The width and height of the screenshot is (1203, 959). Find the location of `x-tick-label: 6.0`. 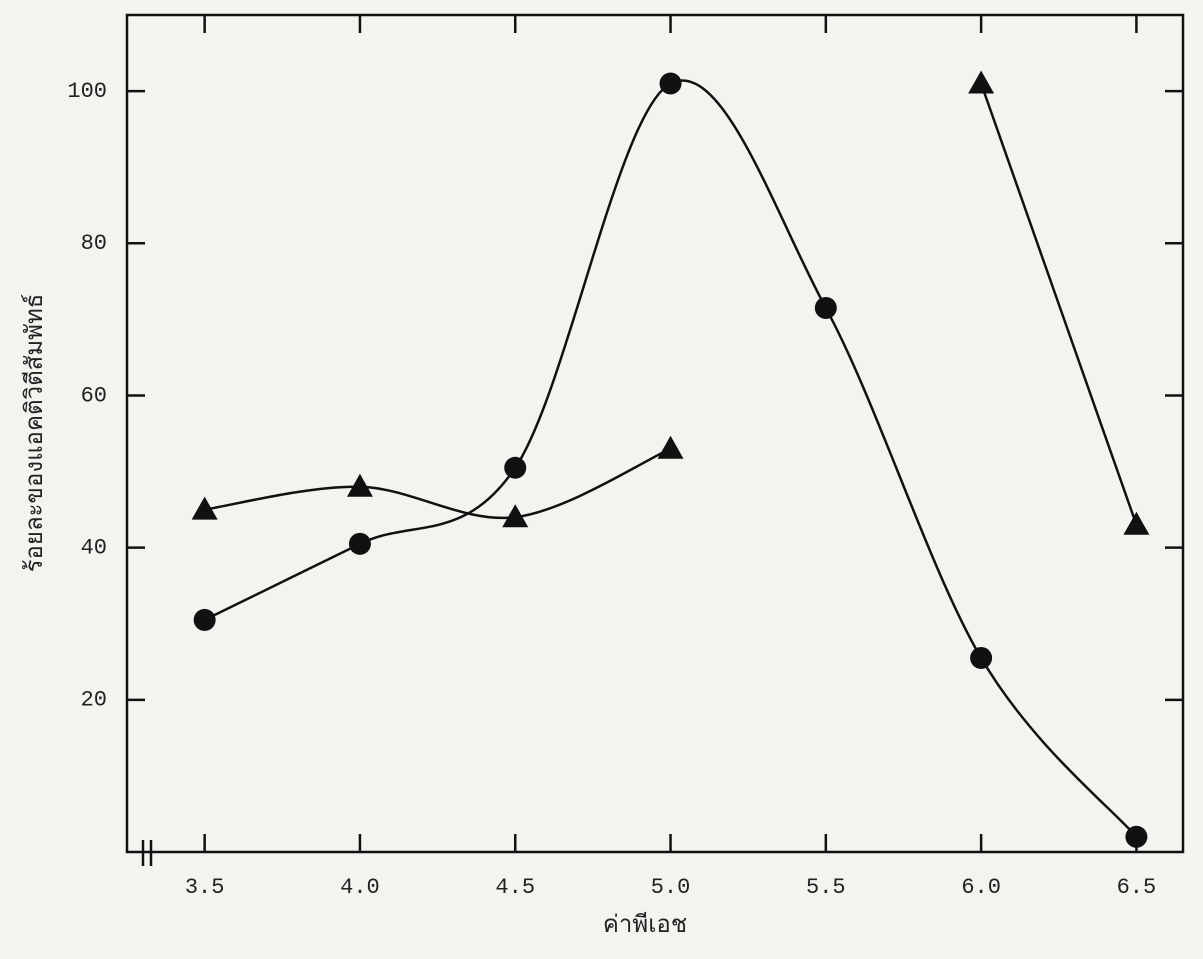

x-tick-label: 6.0 is located at coordinates (981, 887).